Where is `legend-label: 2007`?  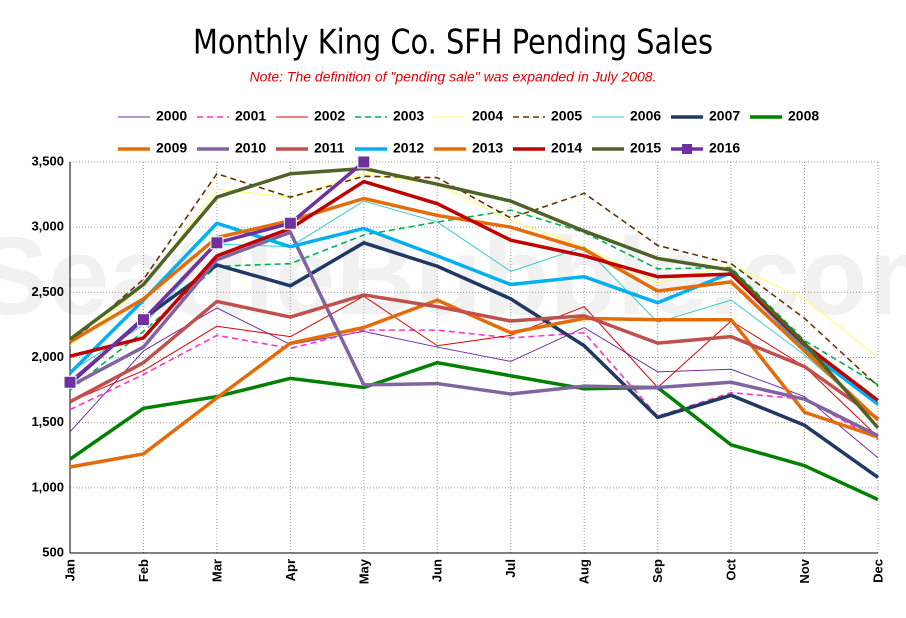 legend-label: 2007 is located at coordinates (724, 116).